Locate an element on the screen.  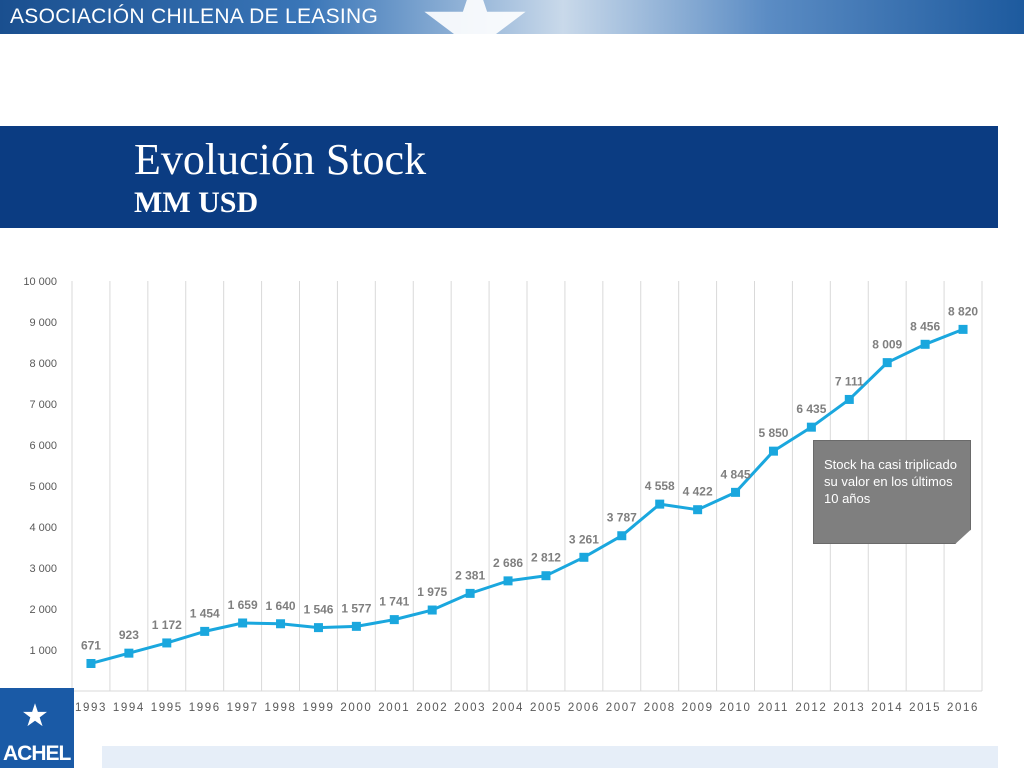
data-label: 8 456 is located at coordinates (925, 326).